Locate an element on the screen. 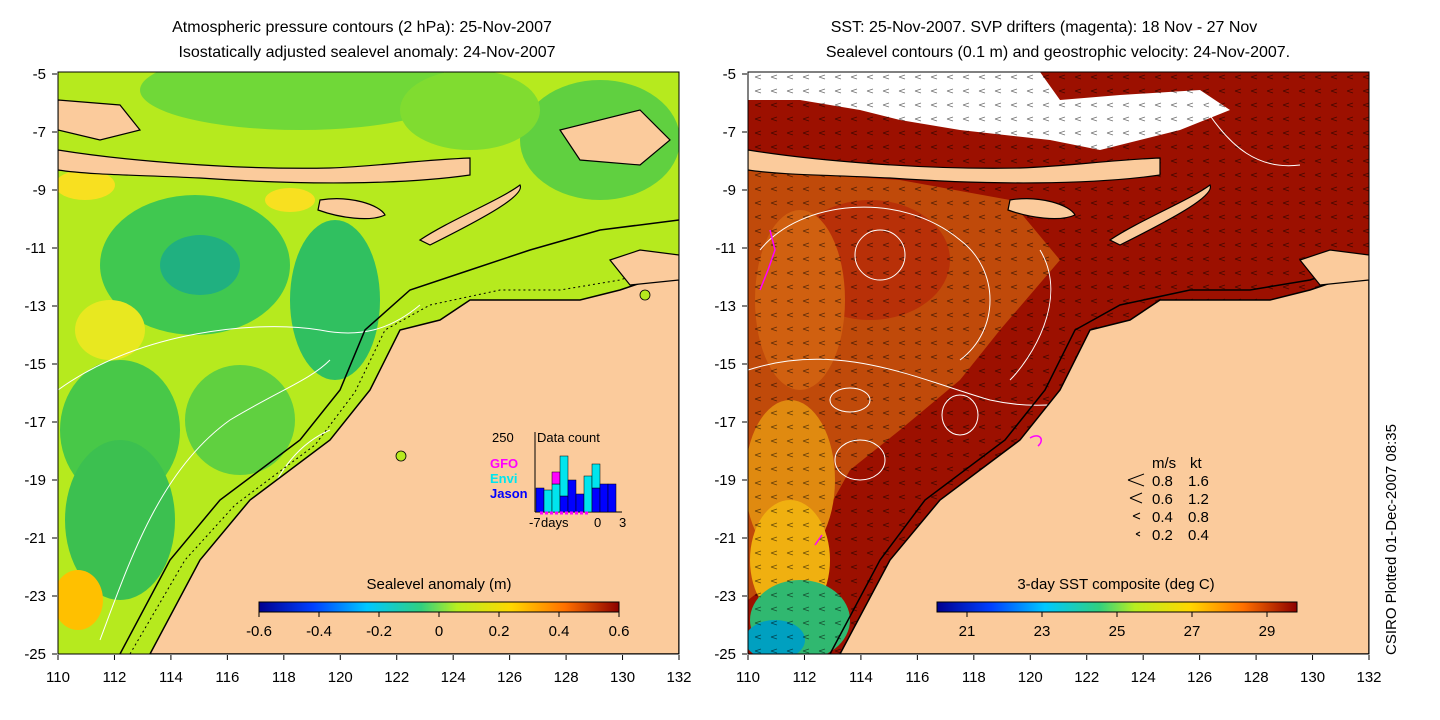 The width and height of the screenshot is (1440, 720). left-x-axis: 110 112 114 116 118 120 122 124 126 128 130 132 is located at coordinates (369, 670).